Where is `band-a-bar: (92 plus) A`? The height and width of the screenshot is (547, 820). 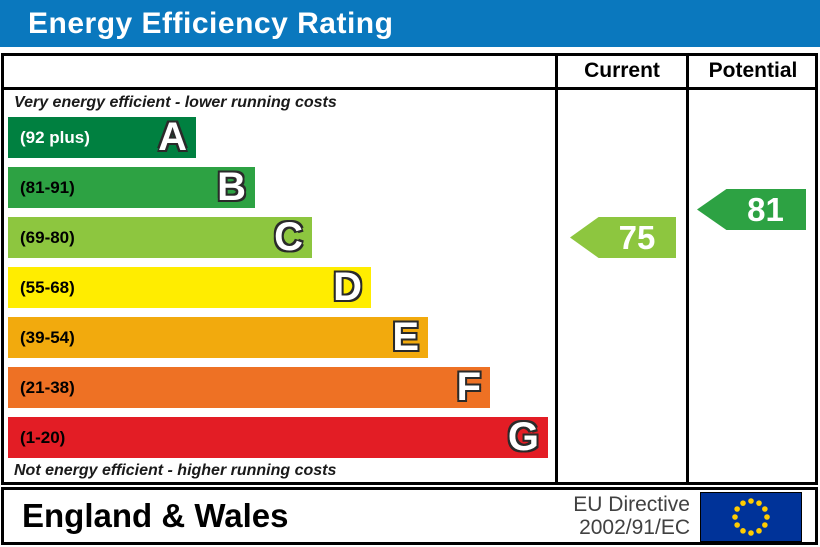
band-a-bar: (92 plus) A is located at coordinates (102, 137).